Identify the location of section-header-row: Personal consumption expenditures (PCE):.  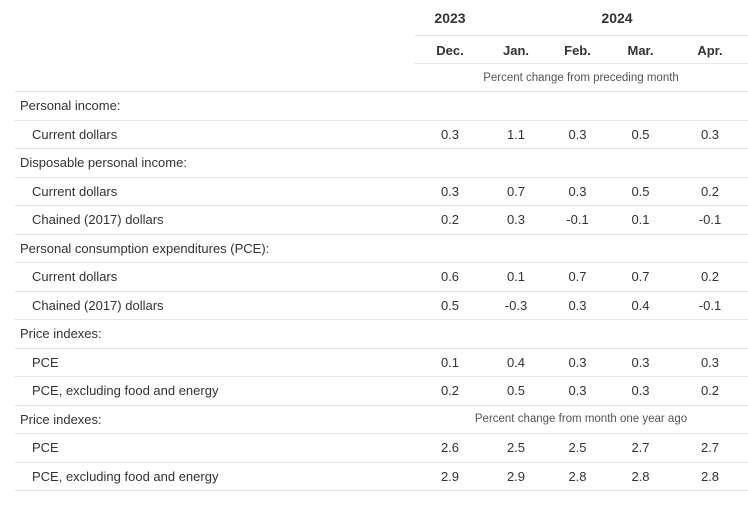
(381, 249).